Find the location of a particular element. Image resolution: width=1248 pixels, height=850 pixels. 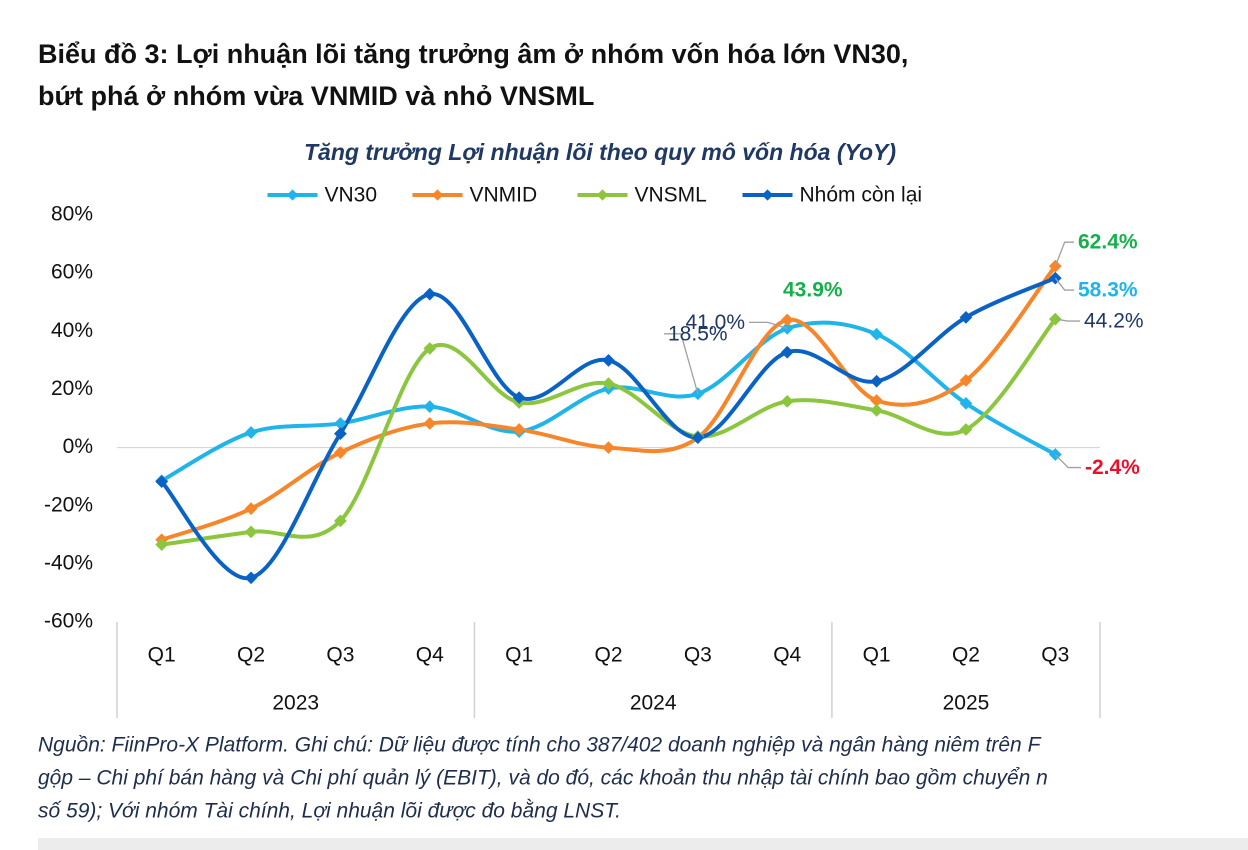

y-tick-label: 40% is located at coordinates (72, 330).